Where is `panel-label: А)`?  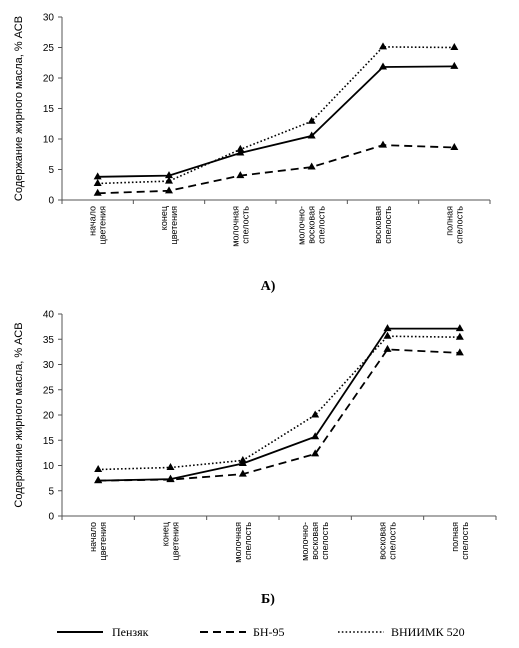 panel-label: А) is located at coordinates (268, 286).